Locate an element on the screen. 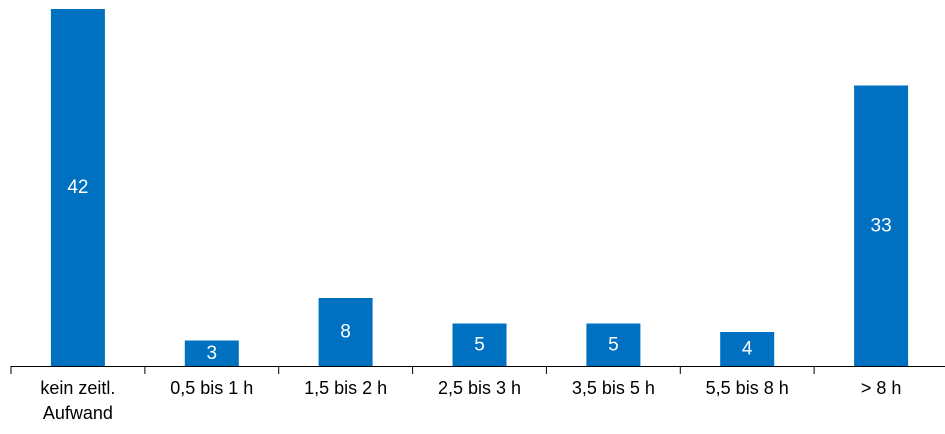 Image resolution: width=945 pixels, height=434 pixels. x-tick-label-line: 3,5 bis 5 h is located at coordinates (613, 388).